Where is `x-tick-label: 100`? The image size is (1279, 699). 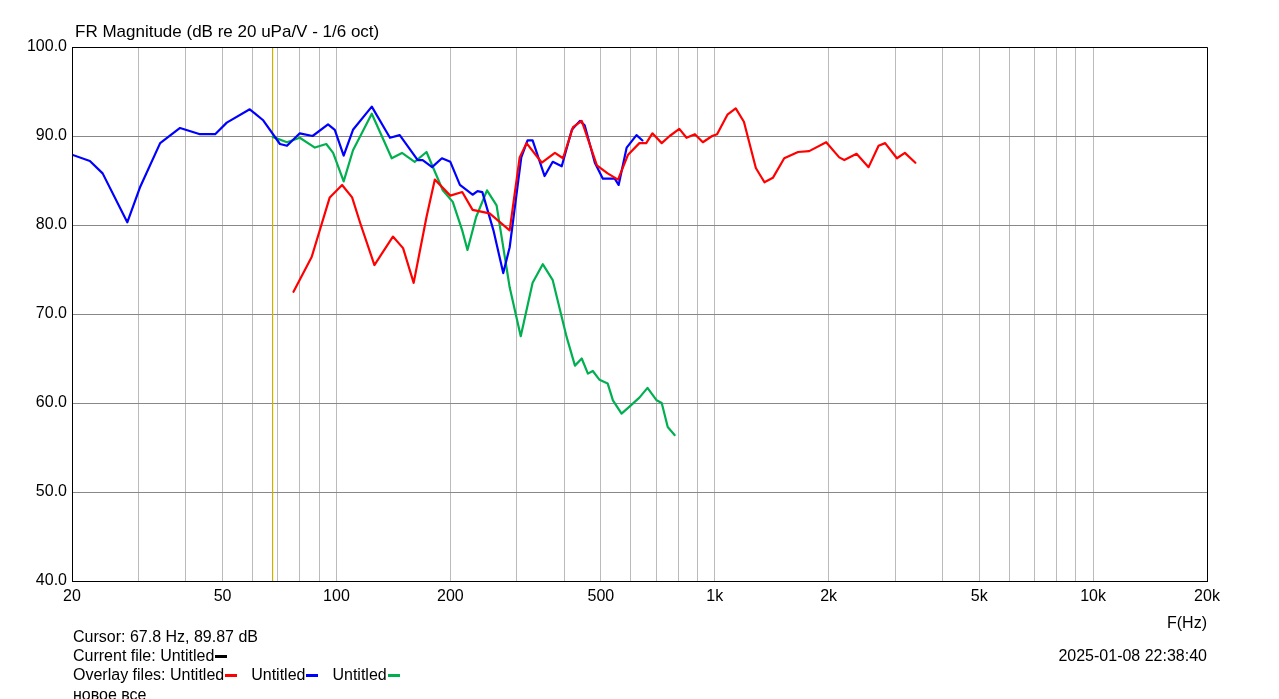 x-tick-label: 100 is located at coordinates (336, 596).